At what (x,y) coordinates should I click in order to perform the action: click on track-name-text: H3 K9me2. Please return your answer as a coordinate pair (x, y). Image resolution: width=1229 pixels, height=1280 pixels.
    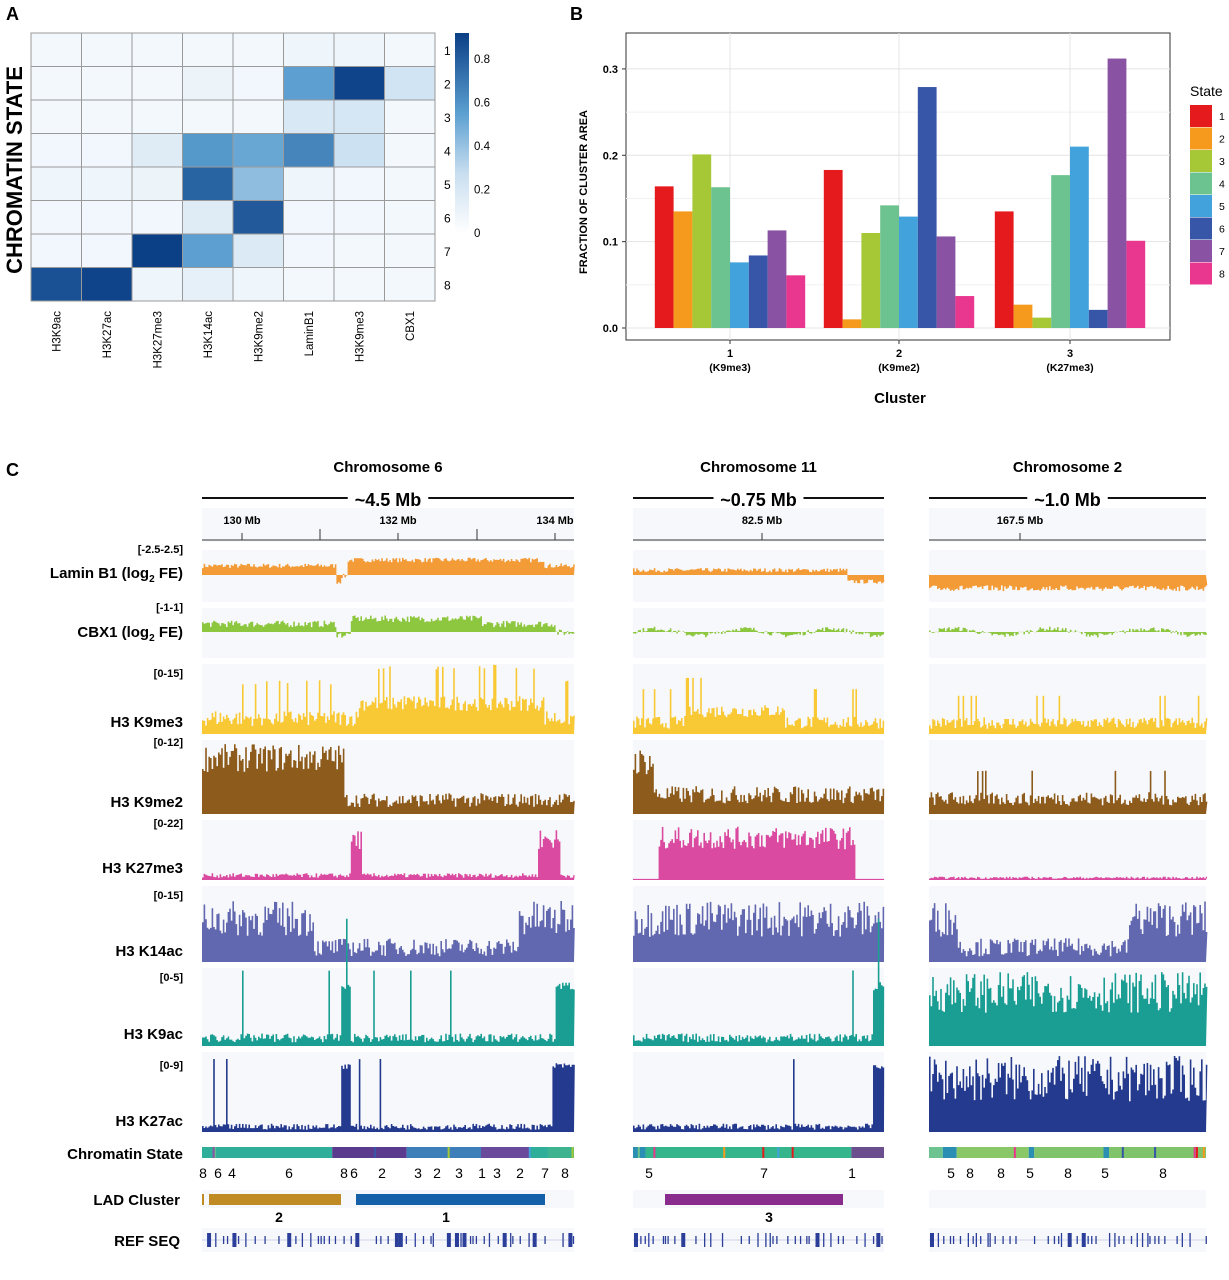
    Looking at the image, I should click on (146, 802).